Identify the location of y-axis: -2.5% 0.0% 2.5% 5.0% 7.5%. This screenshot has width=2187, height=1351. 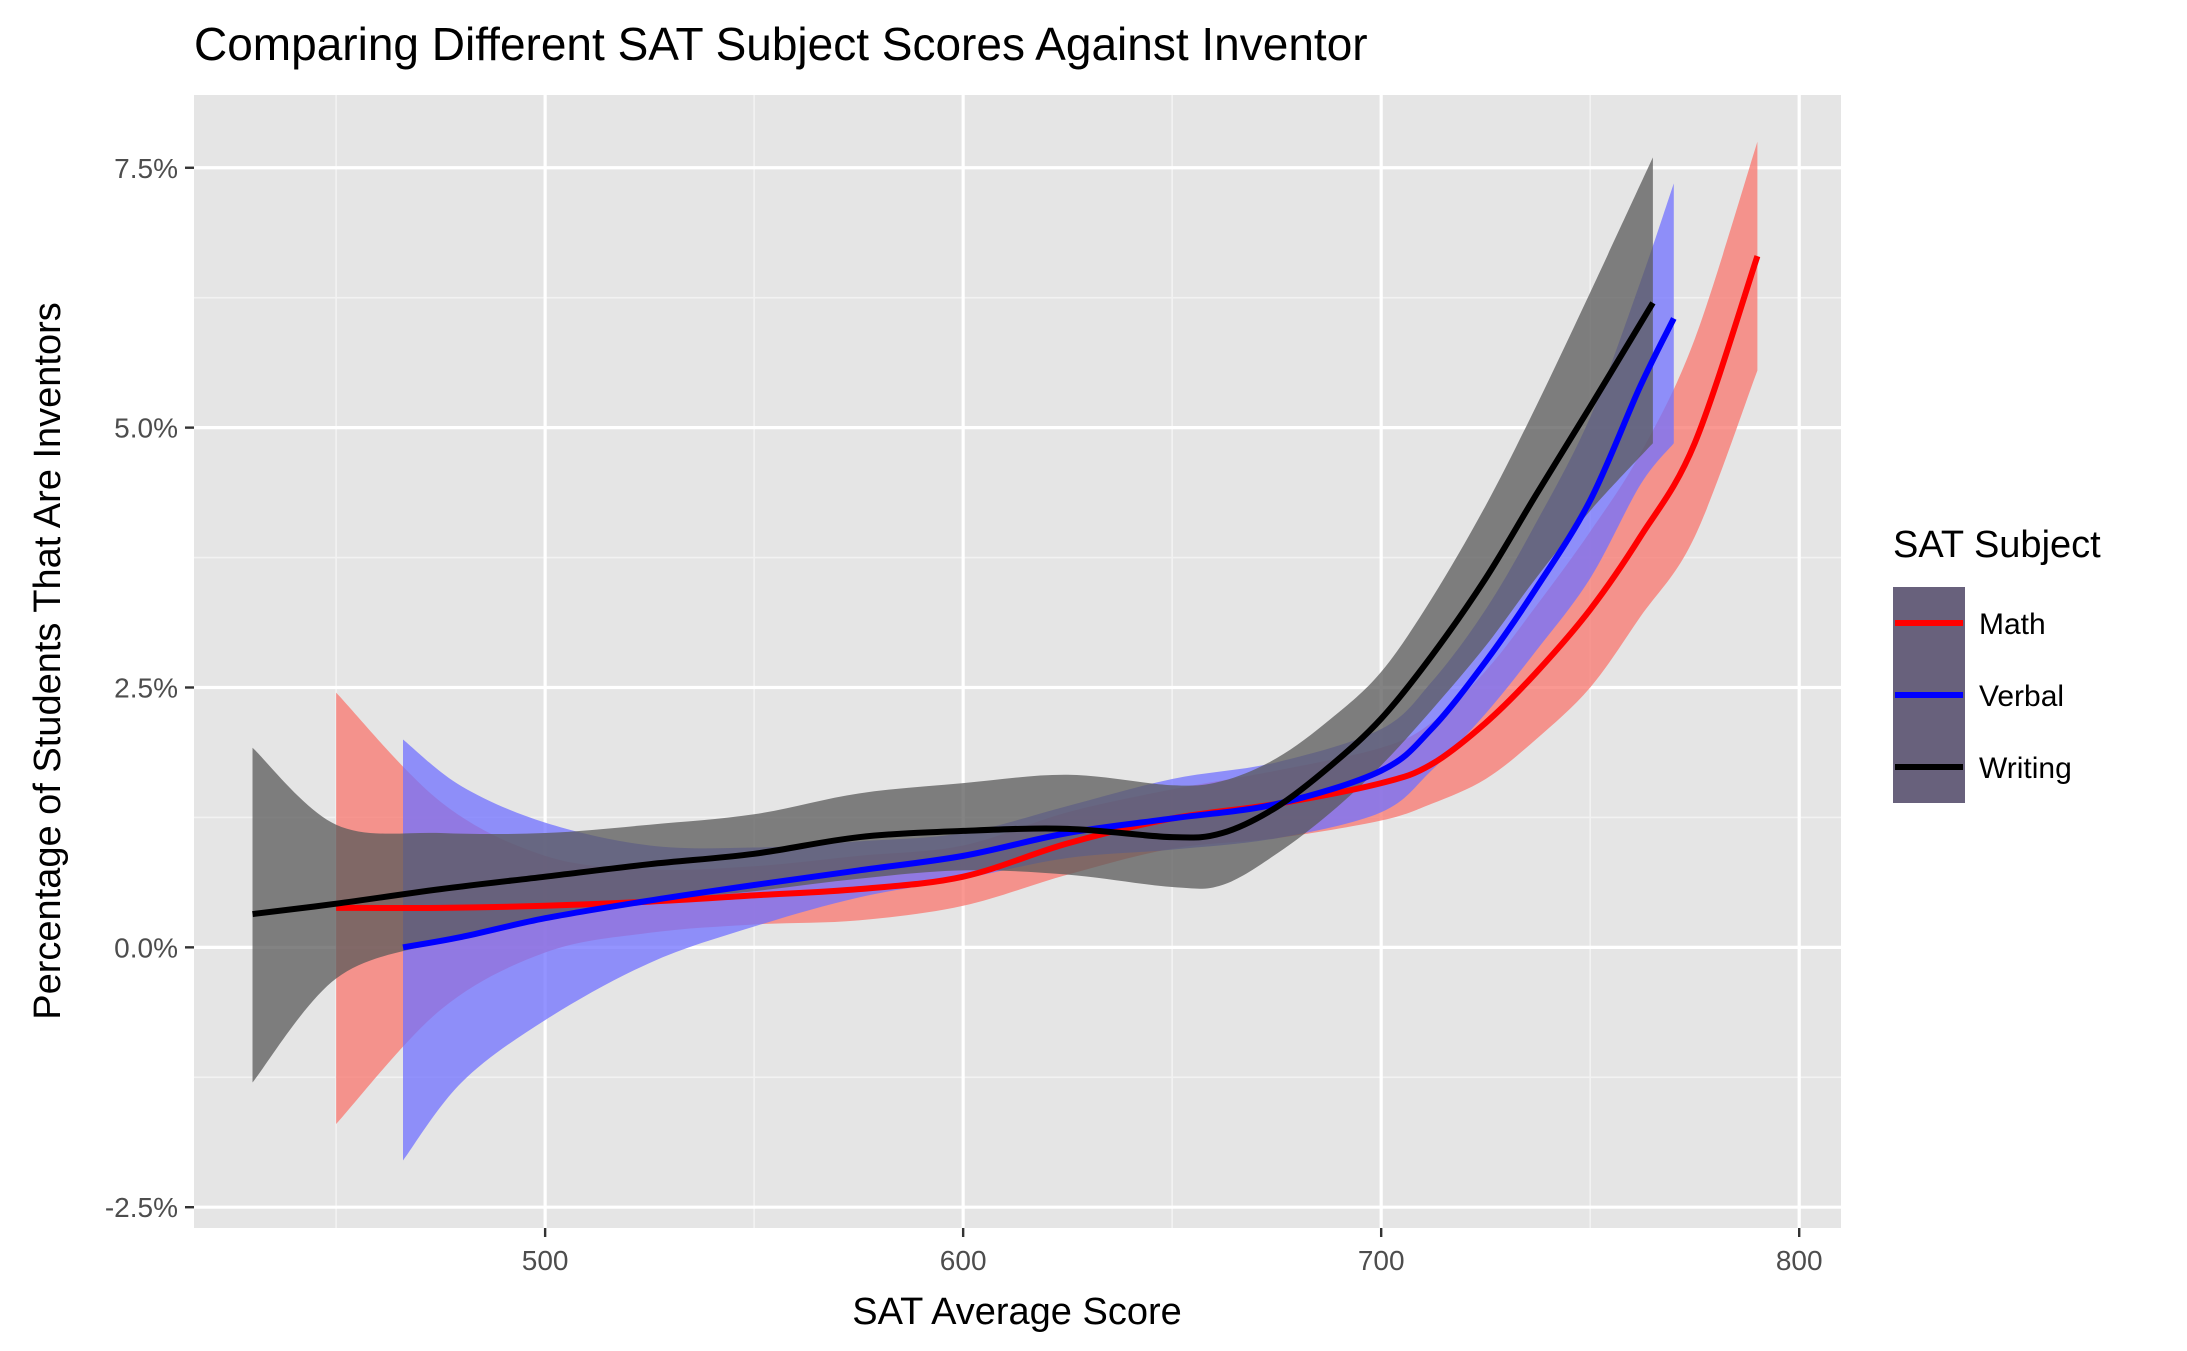
(149, 688).